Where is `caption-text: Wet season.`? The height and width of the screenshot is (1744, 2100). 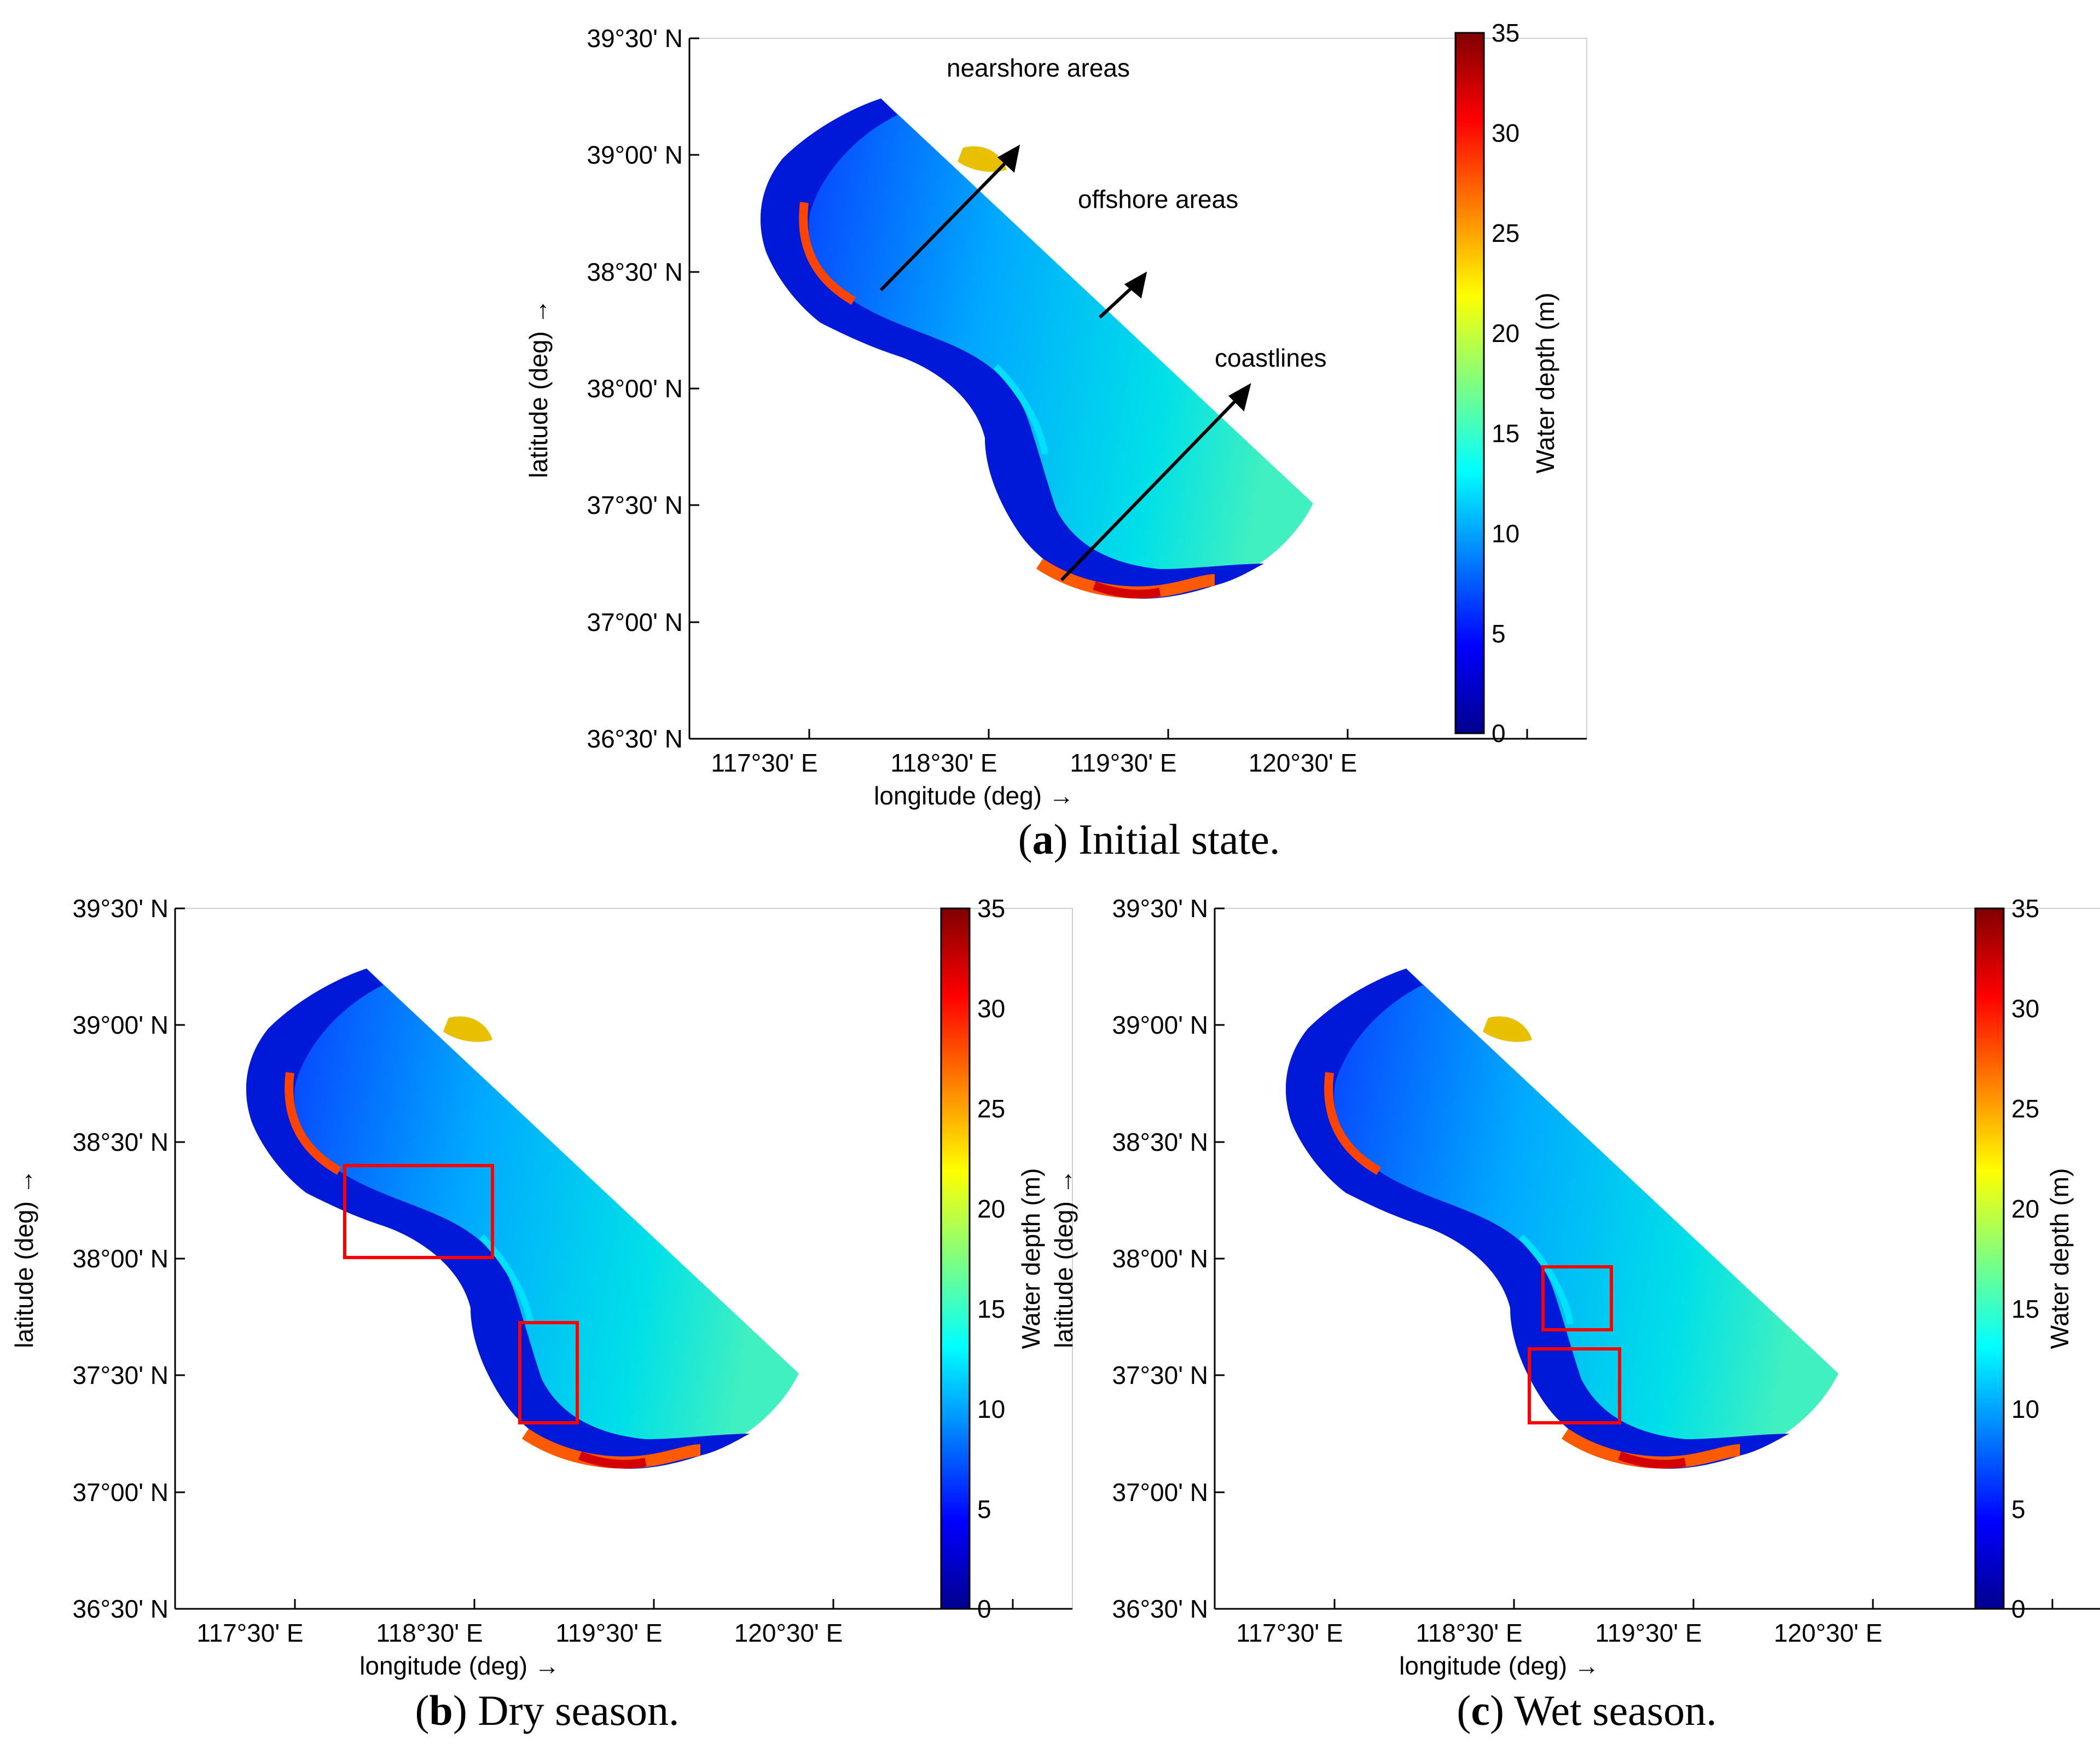 caption-text: Wet season. is located at coordinates (1610, 1710).